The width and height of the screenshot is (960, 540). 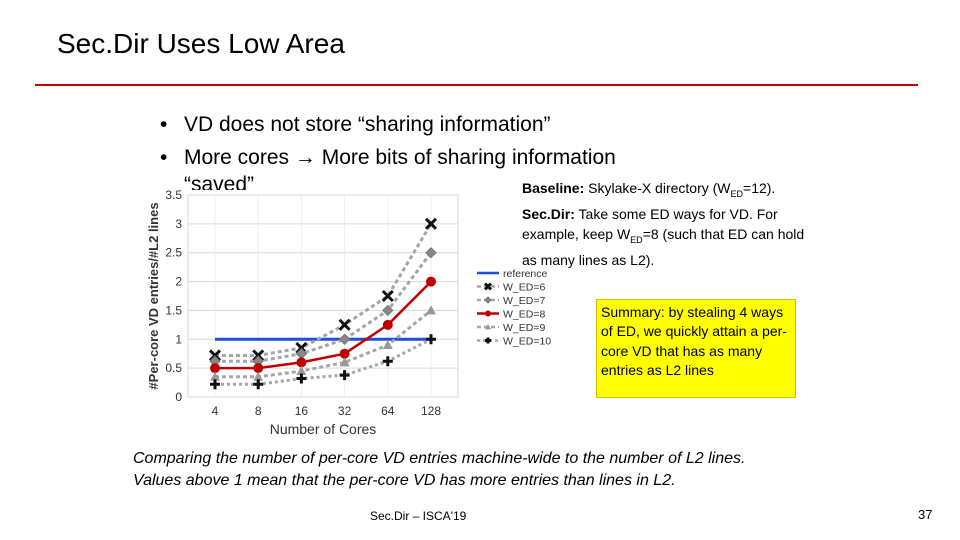 What do you see at coordinates (388, 124) in the screenshot?
I see `bullet-item: VD does not store “sharing information”` at bounding box center [388, 124].